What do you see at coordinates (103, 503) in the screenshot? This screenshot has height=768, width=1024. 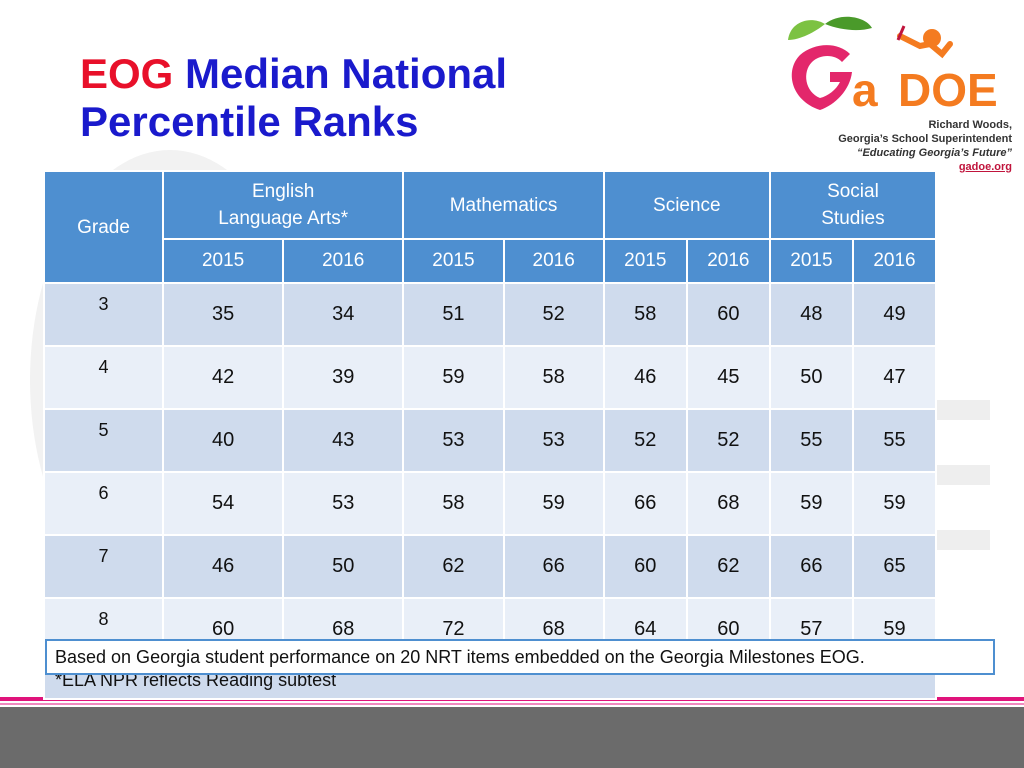 I see `grade-cell: 6` at bounding box center [103, 503].